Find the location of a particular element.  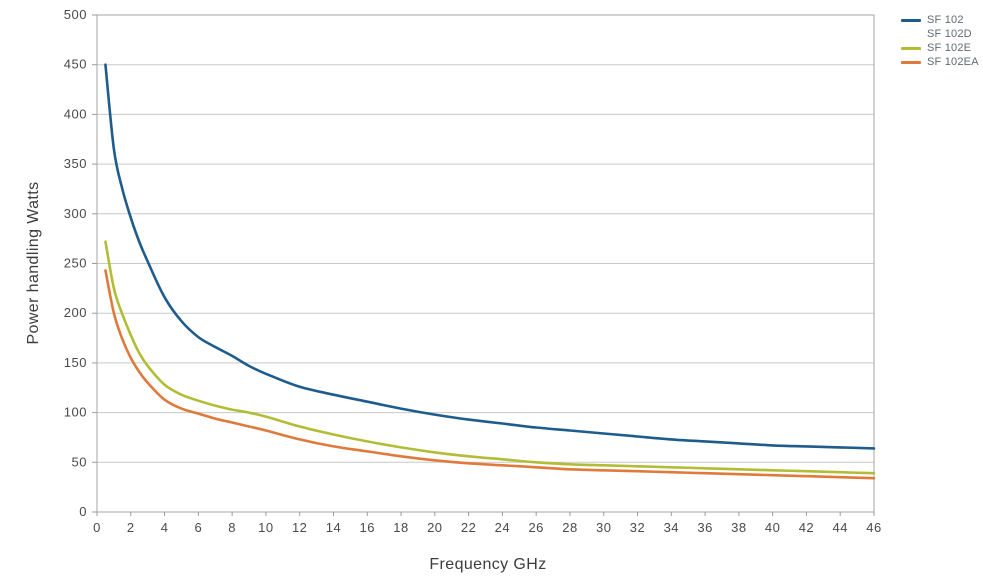

x-tick-label: 2 is located at coordinates (131, 527).